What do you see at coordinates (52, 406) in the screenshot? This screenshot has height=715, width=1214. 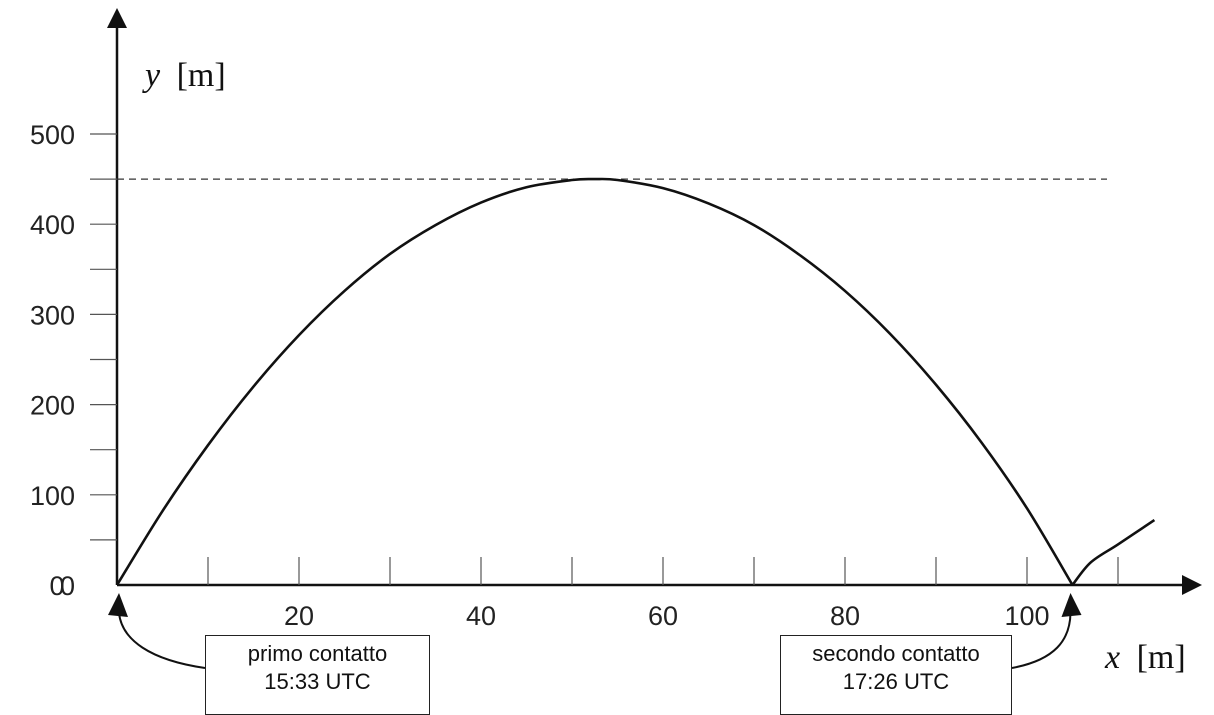 I see `y-tick-label: 200` at bounding box center [52, 406].